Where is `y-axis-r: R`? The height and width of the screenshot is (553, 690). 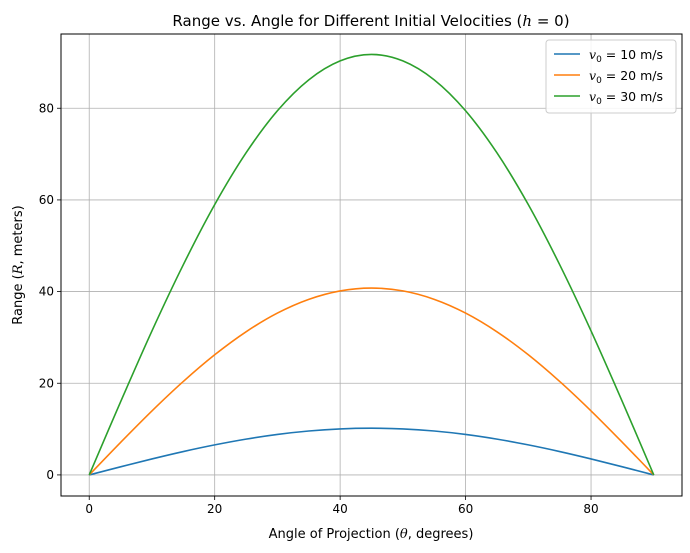 y-axis-r: R is located at coordinates (18, 269).